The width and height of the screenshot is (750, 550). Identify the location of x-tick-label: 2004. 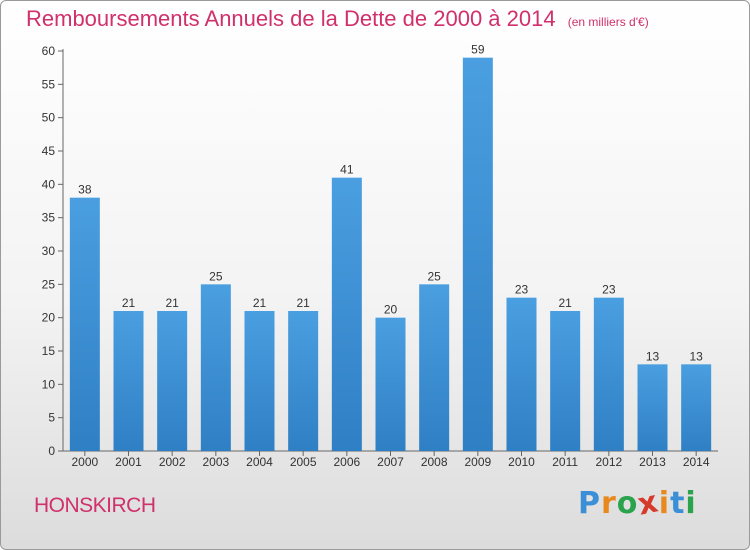
(259, 462).